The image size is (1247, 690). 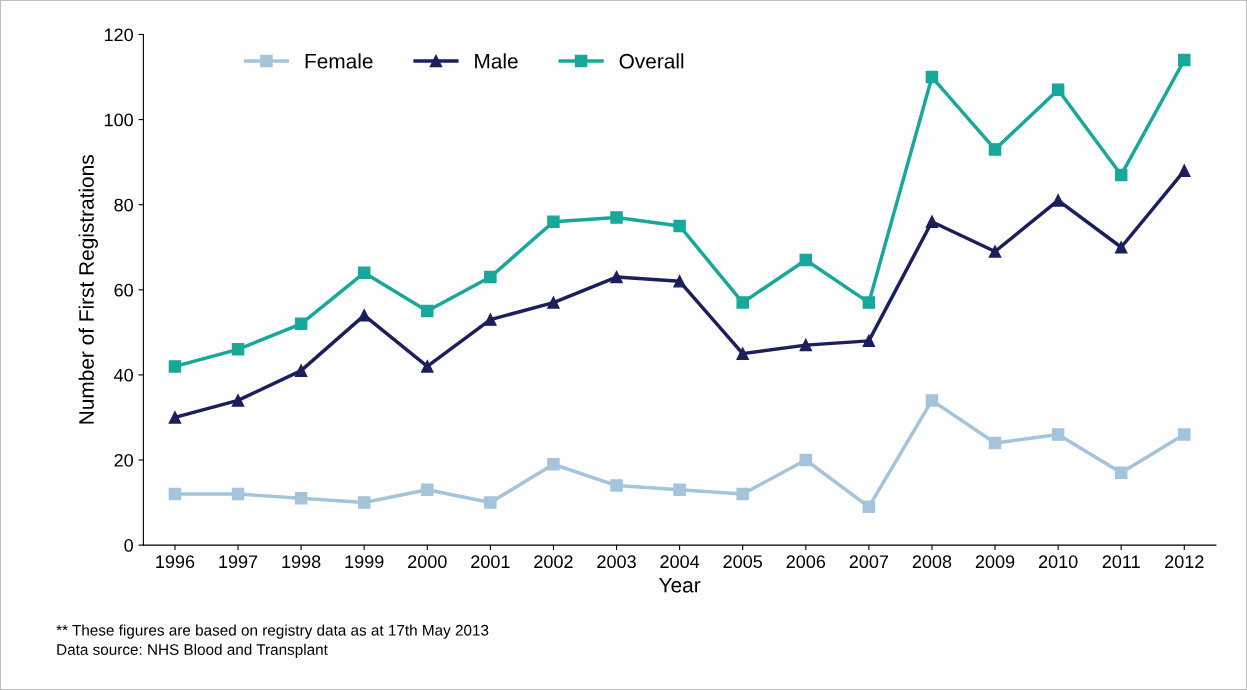 I want to click on legend-label: Male, so click(x=496, y=61).